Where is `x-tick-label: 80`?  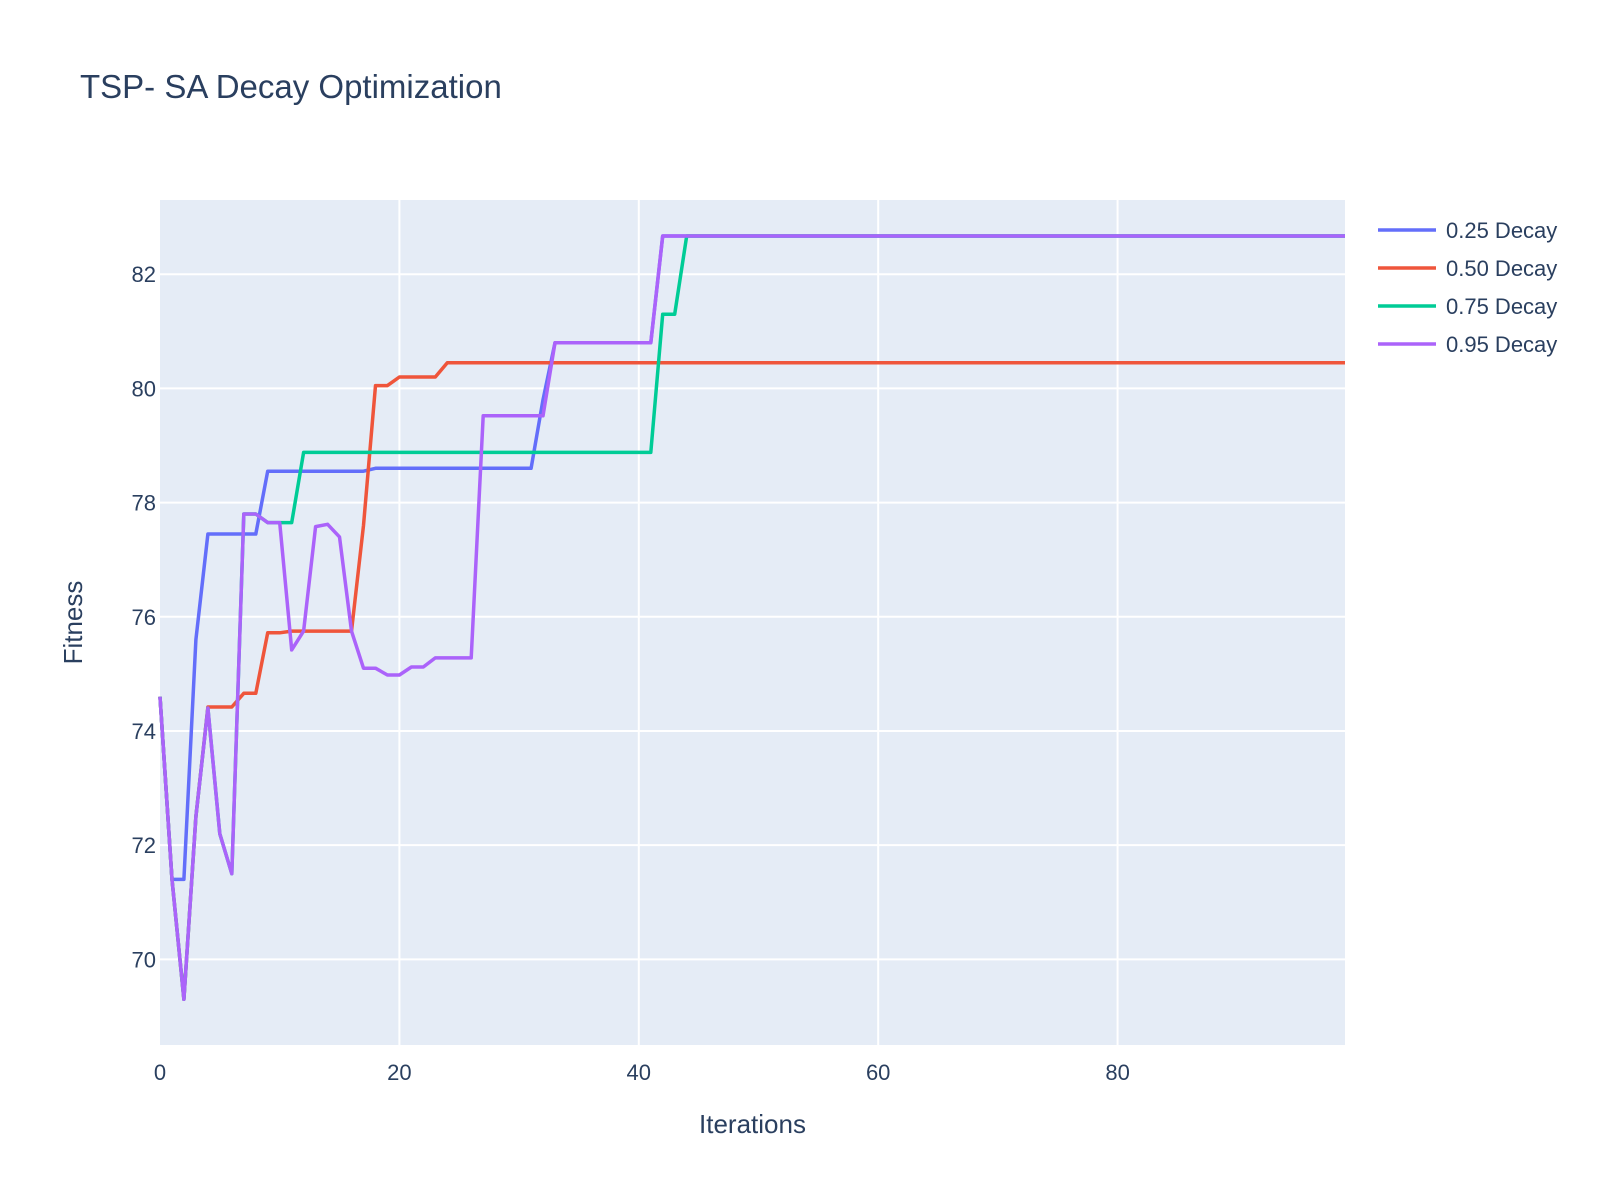
x-tick-label: 80 is located at coordinates (1117, 1072).